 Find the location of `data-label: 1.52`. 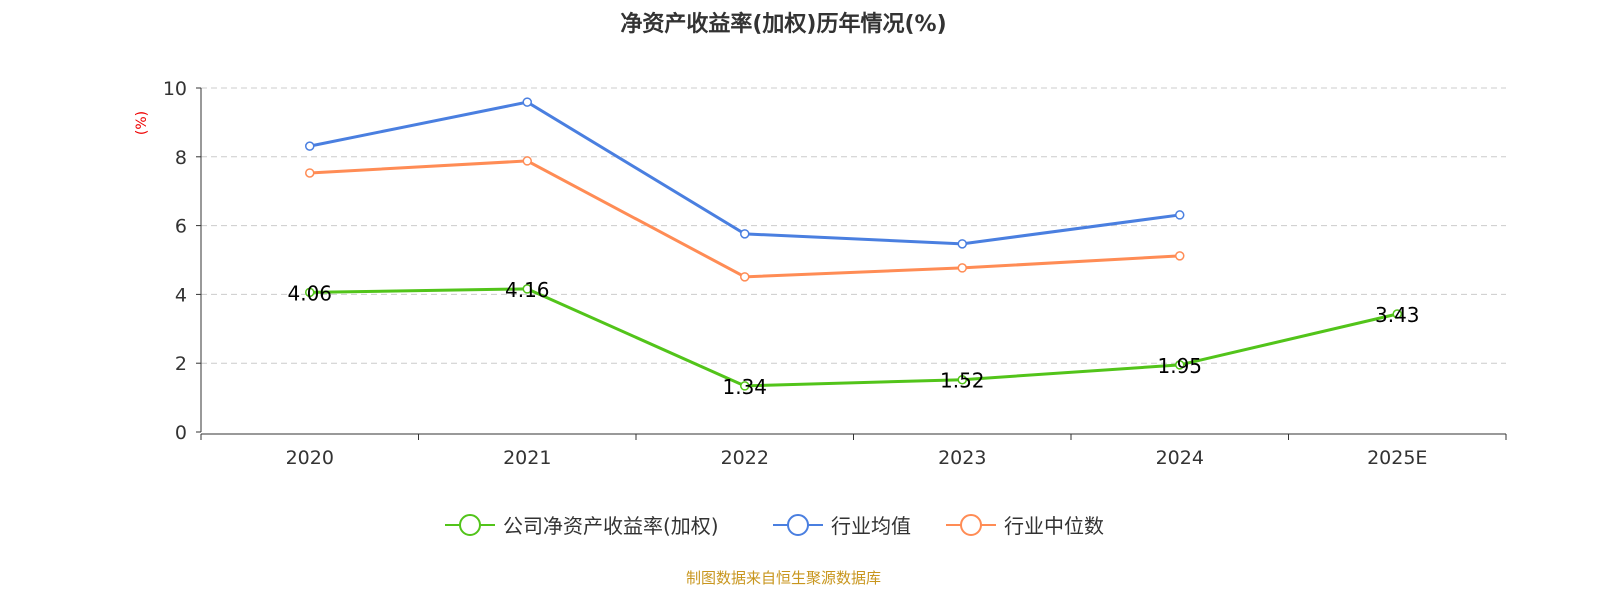

data-label: 1.52 is located at coordinates (962, 381).